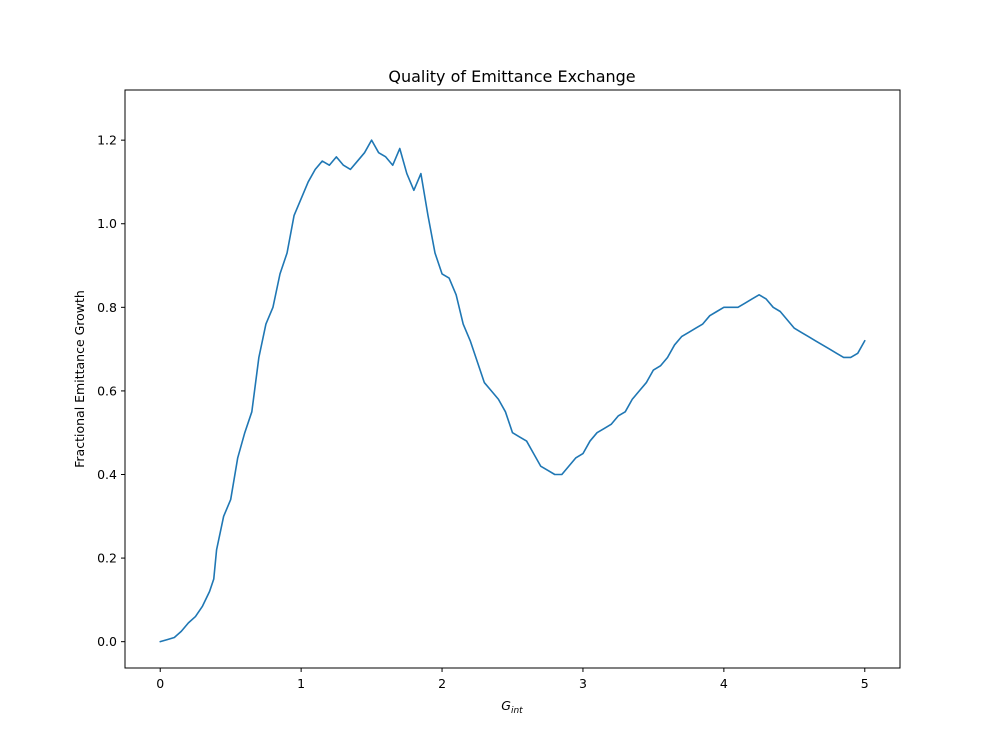 The height and width of the screenshot is (751, 1000). I want to click on x-axis-label: Gint, so click(512, 707).